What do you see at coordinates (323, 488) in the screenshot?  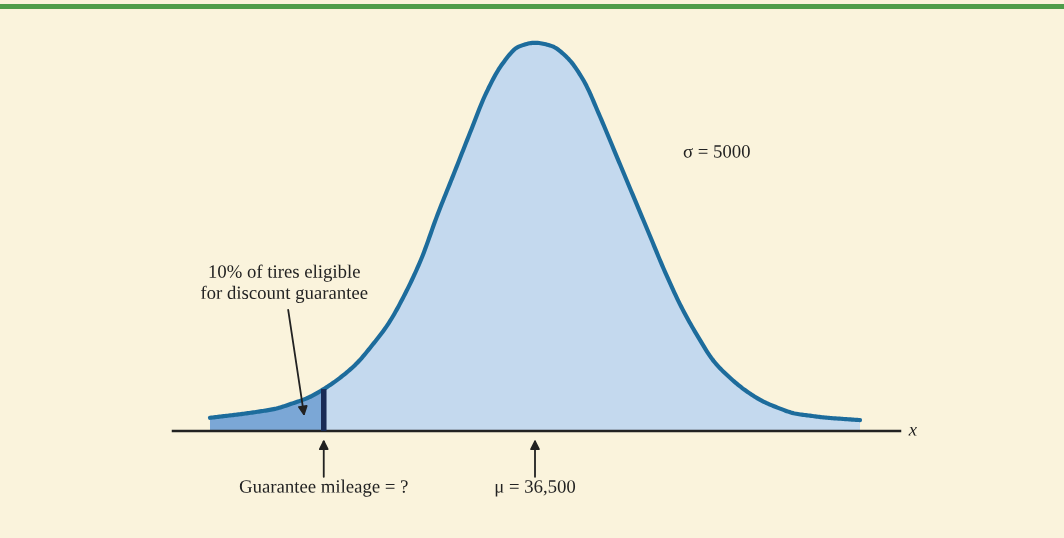 I see `x-tick-label: Guarantee mileage = ?` at bounding box center [323, 488].